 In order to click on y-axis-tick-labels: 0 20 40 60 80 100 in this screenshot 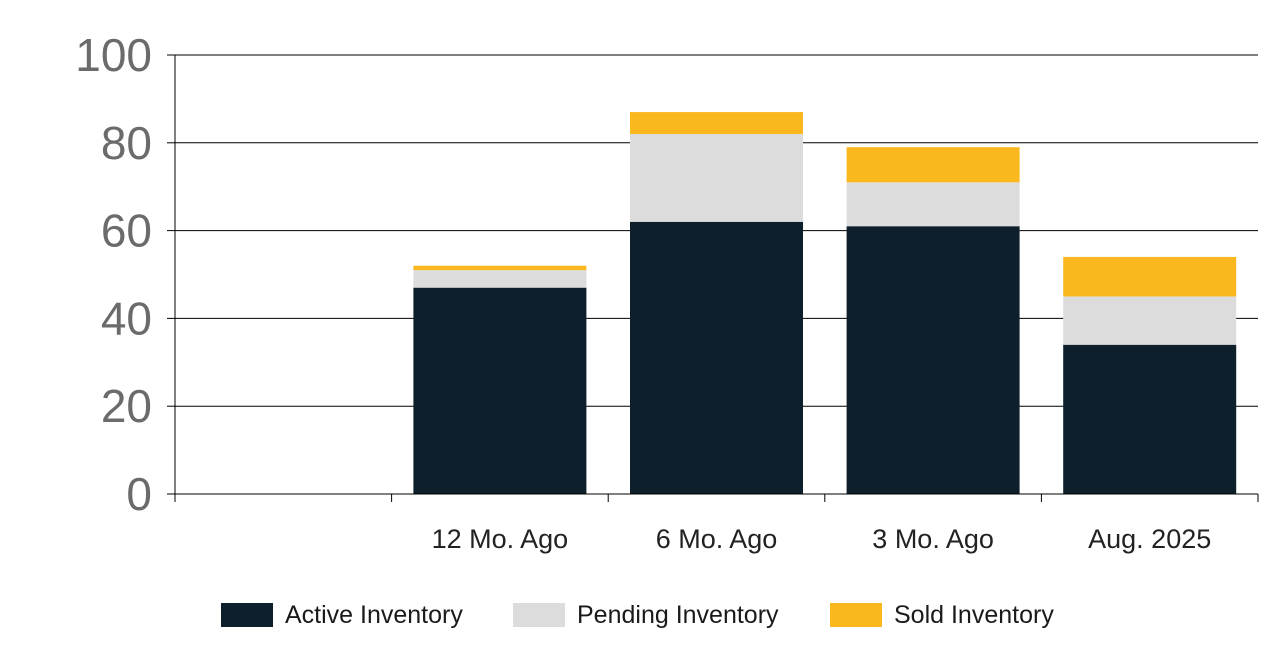, I will do `click(113, 274)`.